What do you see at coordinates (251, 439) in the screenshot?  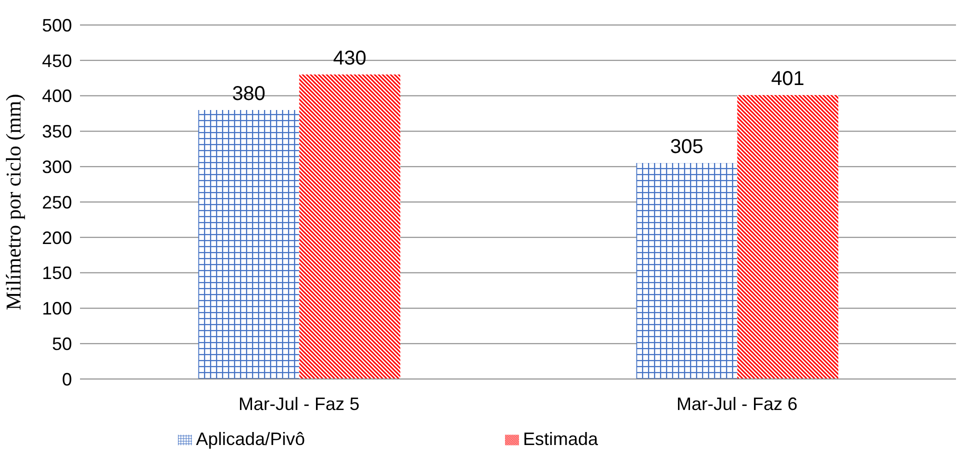 I see `legend-label: Aplicada/Pivô` at bounding box center [251, 439].